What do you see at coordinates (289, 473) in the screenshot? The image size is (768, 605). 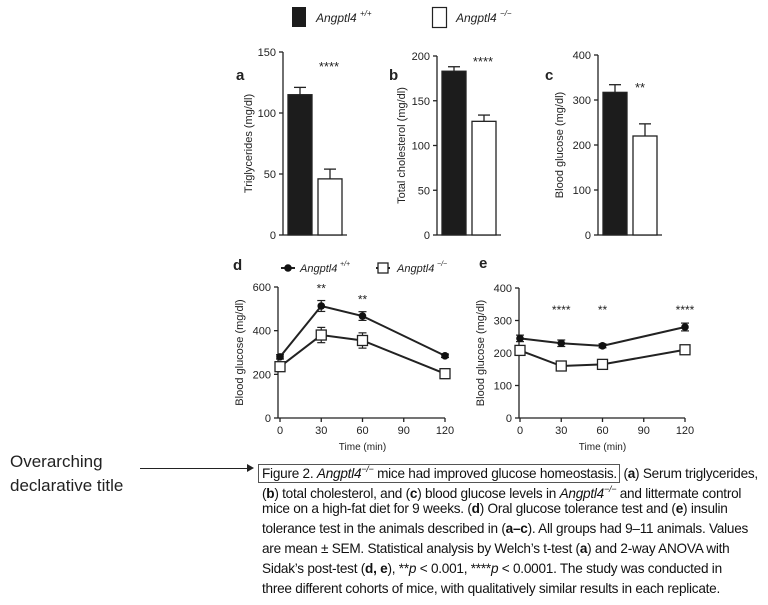 I see `caption-text: Figure 2.` at bounding box center [289, 473].